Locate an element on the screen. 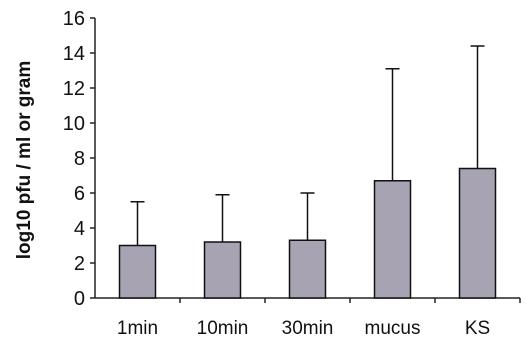  y-tick-label: 6 is located at coordinates (79, 194).